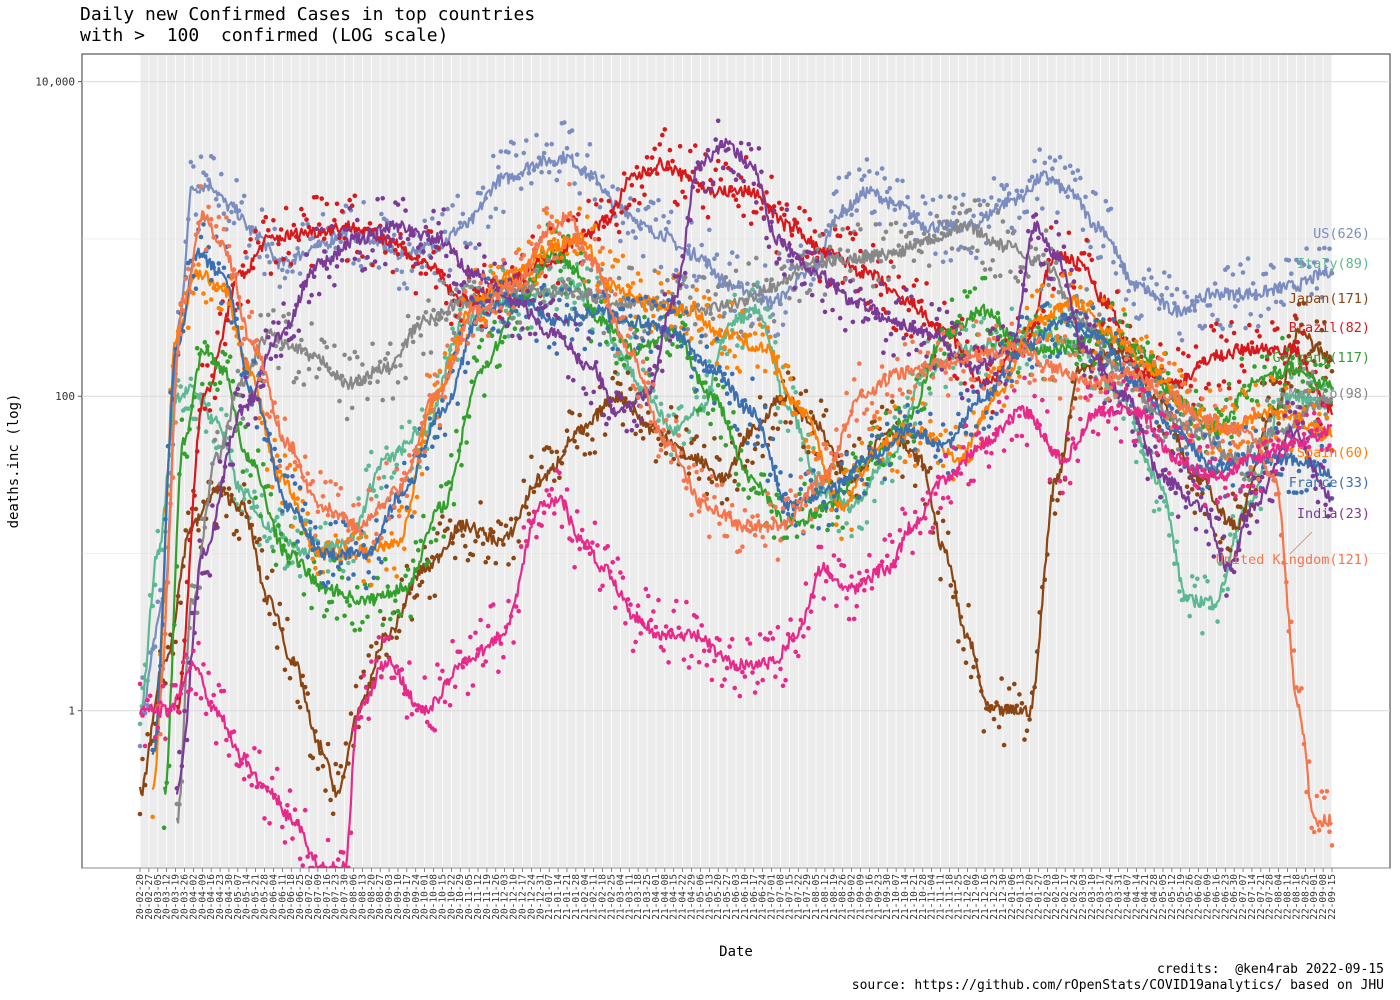 This screenshot has width=1400, height=1000. I want to click on x-tick-label: 21-02-25, so click(611, 897).